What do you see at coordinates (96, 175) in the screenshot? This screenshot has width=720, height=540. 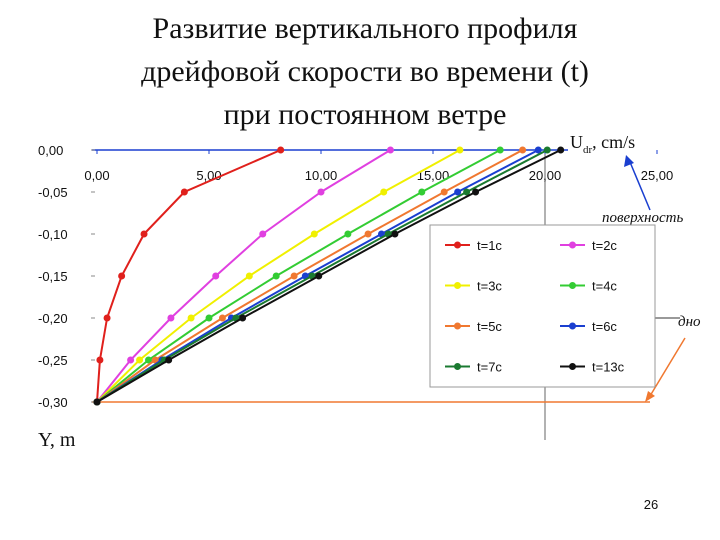 I see `x-tick-label: 0,00` at bounding box center [96, 175].